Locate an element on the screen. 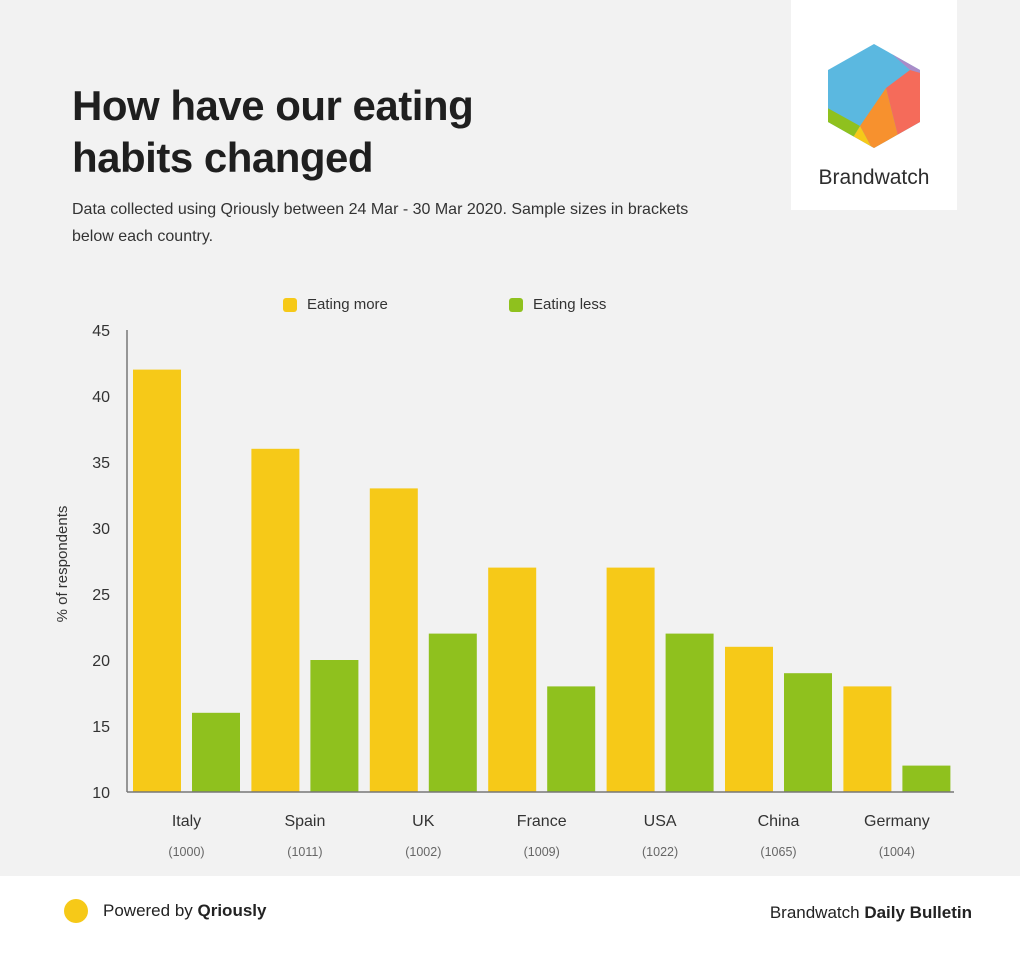  brandwatch-logo-card: Brandwatch is located at coordinates (874, 105).